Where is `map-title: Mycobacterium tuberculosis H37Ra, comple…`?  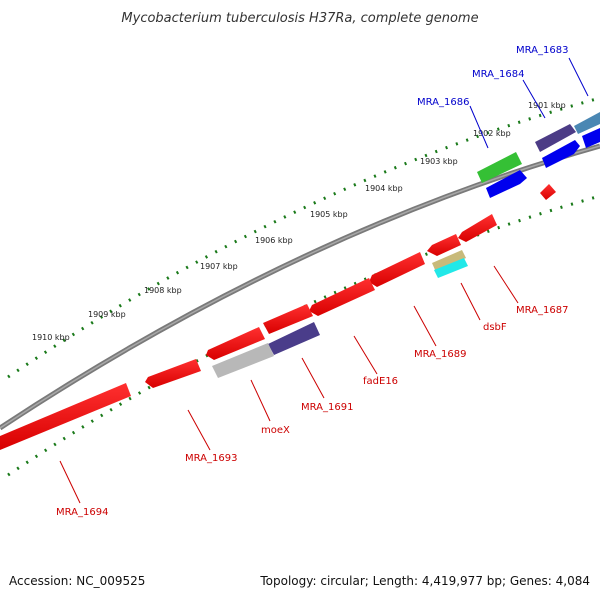
map-title: Mycobacterium tuberculosis H37Ra, comple… is located at coordinates (299, 18).